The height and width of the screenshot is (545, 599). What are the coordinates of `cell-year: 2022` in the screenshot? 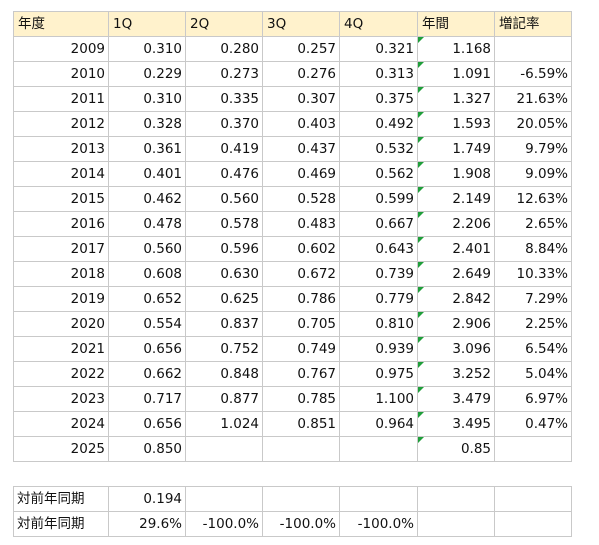 It's located at (61, 374).